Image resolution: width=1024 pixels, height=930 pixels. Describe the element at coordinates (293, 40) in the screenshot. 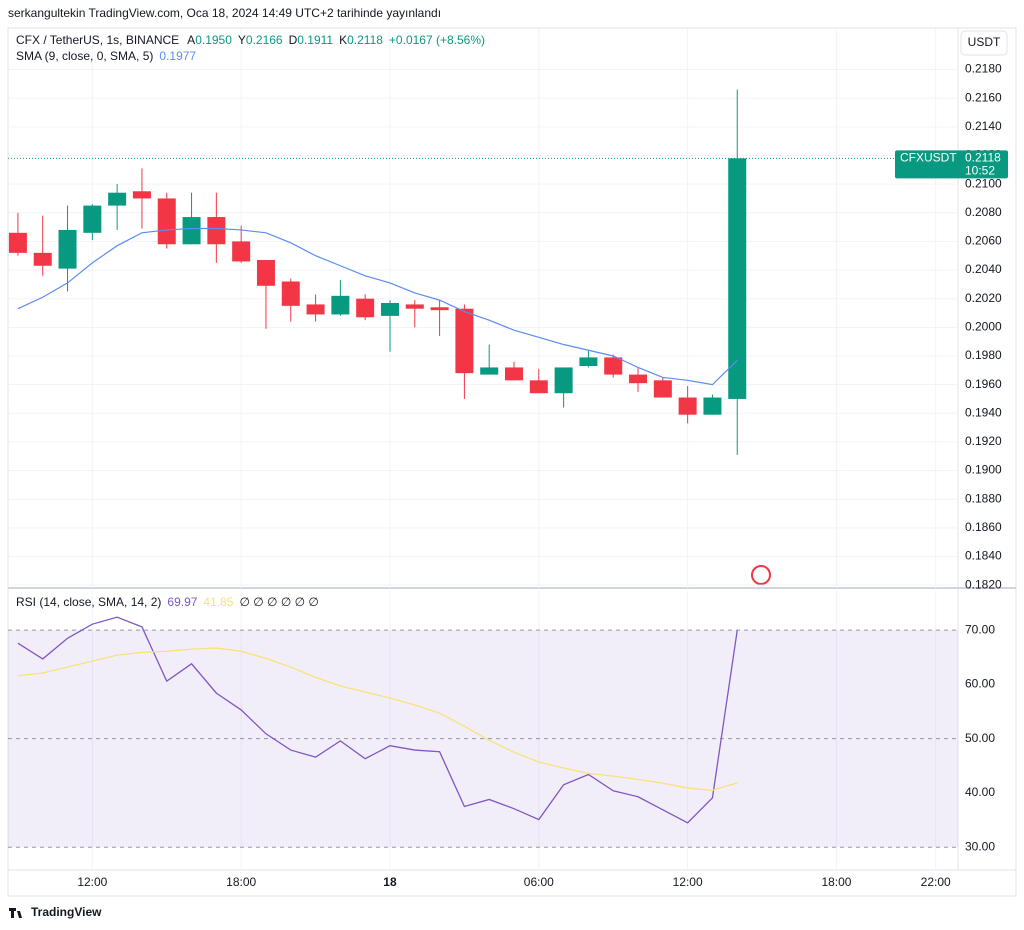

I see `ohlc-label: D` at that location.